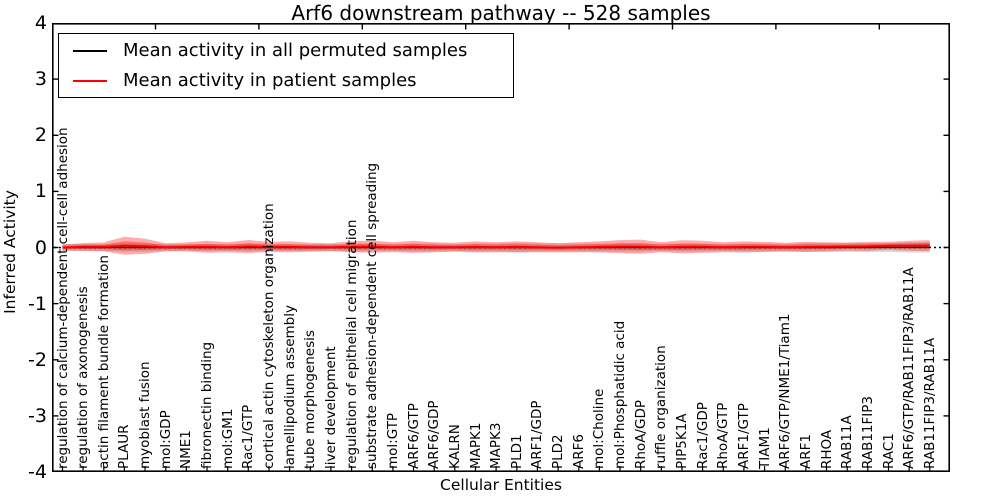  What do you see at coordinates (37, 472) in the screenshot?
I see `y-tick-label: -4` at bounding box center [37, 472].